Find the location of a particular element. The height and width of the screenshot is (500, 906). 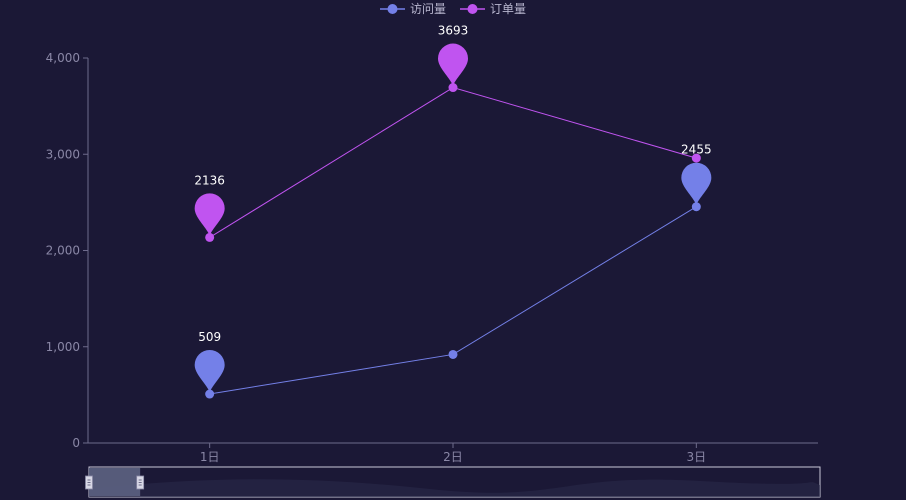

legend-item-1: 订单量 is located at coordinates (493, 9).